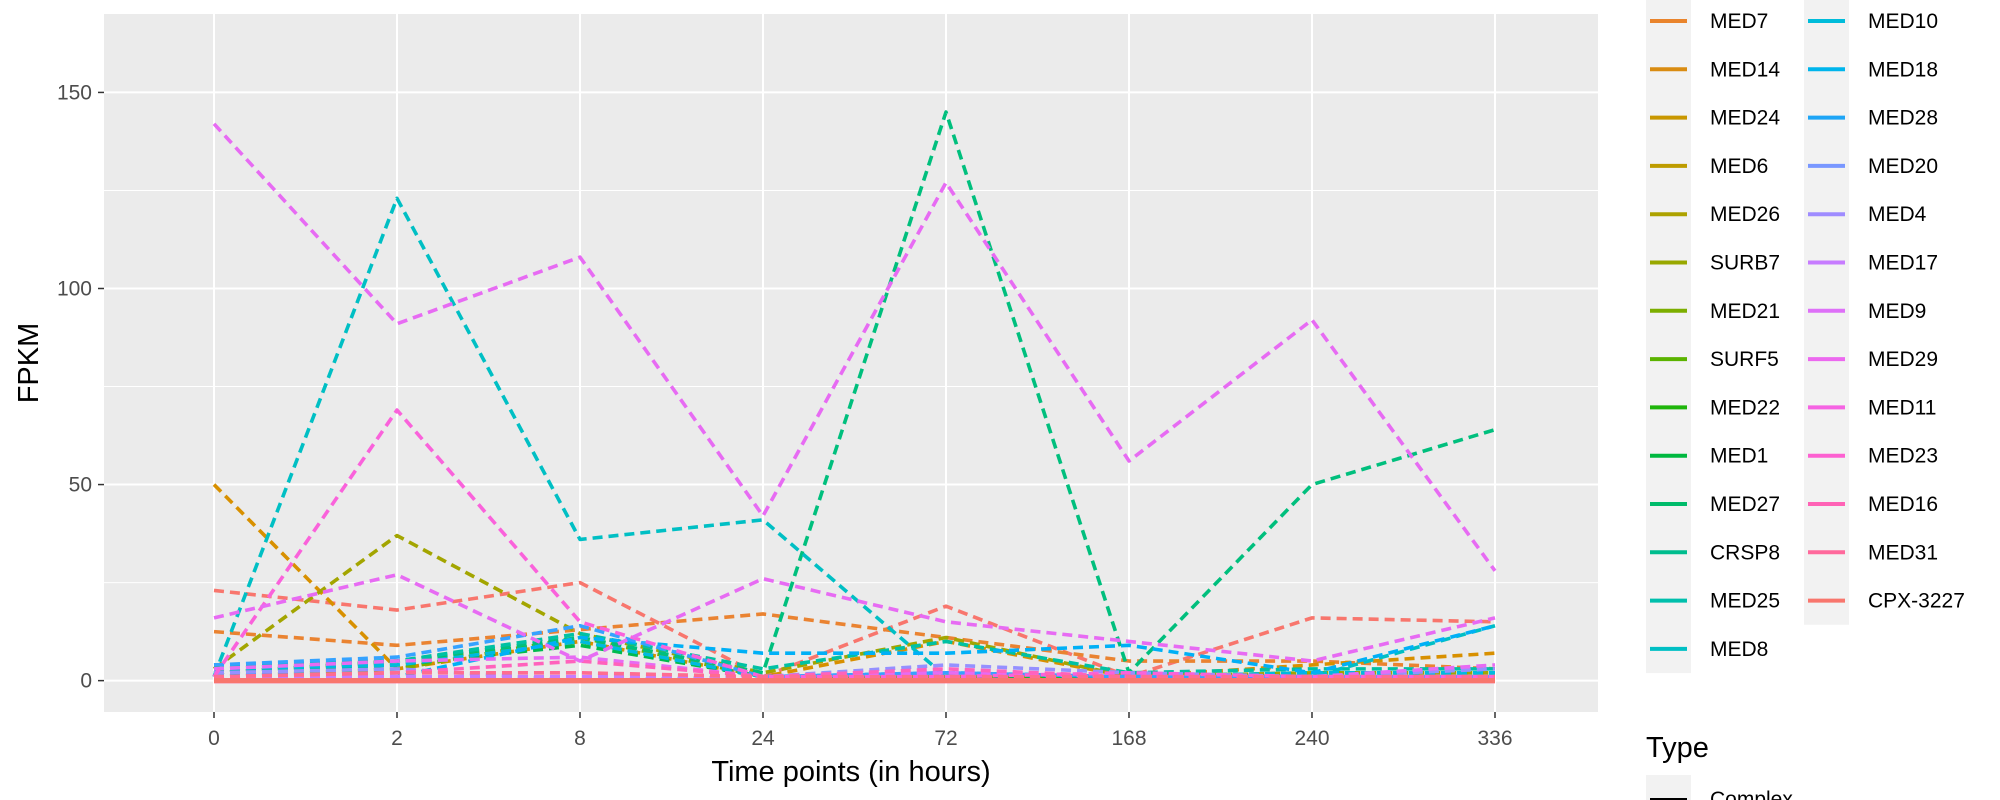 The height and width of the screenshot is (800, 2000). What do you see at coordinates (1751, 794) in the screenshot?
I see `legend-type-label-complex: Complex` at bounding box center [1751, 794].